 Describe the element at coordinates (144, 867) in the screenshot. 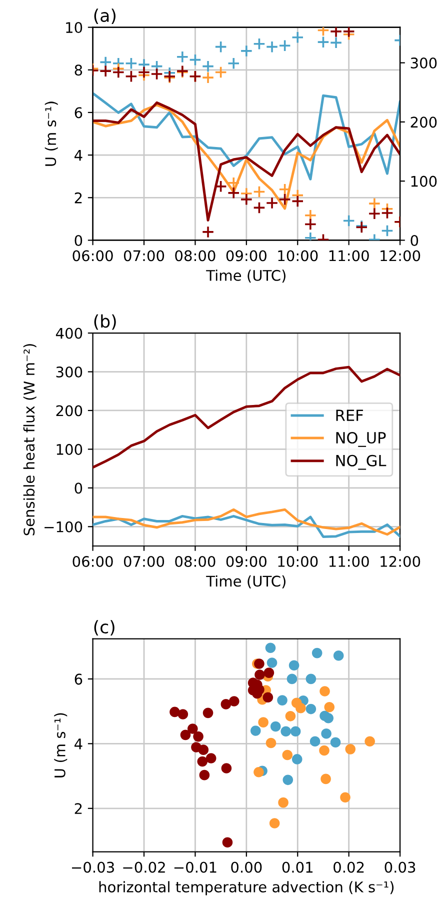

I see `x-tick-label: −0.02` at that location.